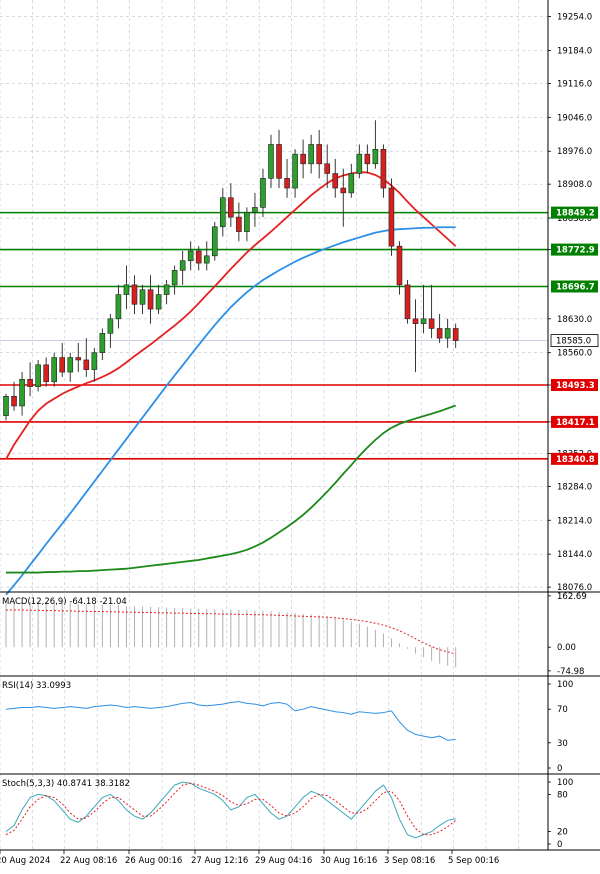 This screenshot has width=600, height=874. What do you see at coordinates (219, 861) in the screenshot?
I see `time-tick-label-3: 27 Aug 12:16` at bounding box center [219, 861].